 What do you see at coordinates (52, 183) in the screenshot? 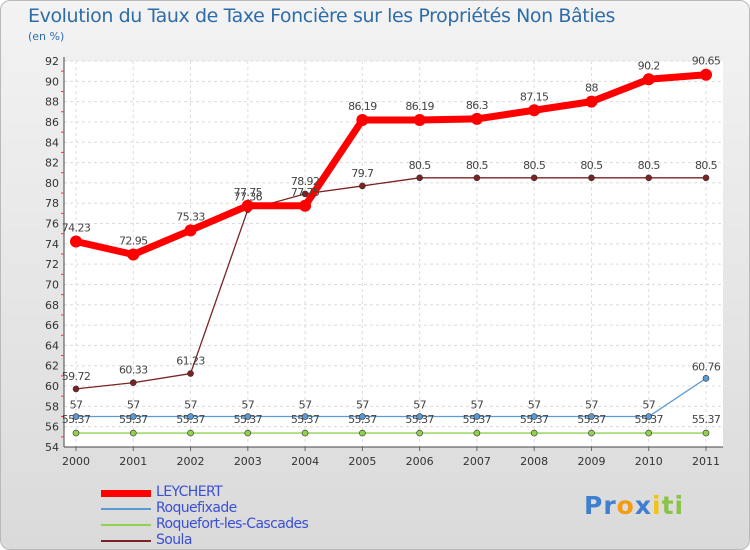
I see `y-tick-label: 80` at bounding box center [52, 183].